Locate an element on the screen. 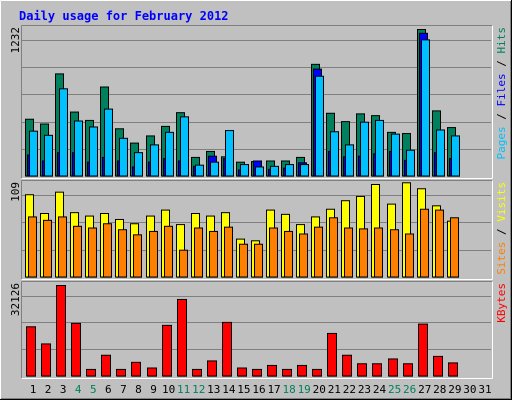  x-tick-label-day-18: 18 is located at coordinates (289, 389).